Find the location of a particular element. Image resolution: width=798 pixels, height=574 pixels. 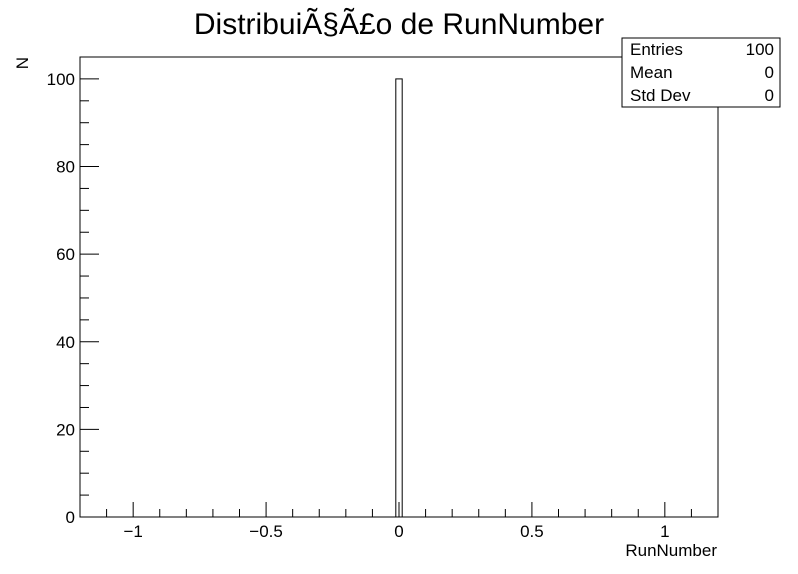

stats-entries-value: 100 is located at coordinates (760, 49).